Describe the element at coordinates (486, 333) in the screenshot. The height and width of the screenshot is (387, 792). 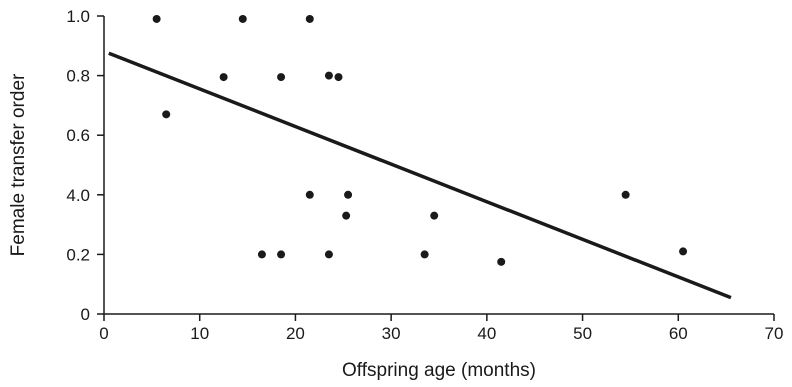
I see `x-tick-label: 40` at that location.